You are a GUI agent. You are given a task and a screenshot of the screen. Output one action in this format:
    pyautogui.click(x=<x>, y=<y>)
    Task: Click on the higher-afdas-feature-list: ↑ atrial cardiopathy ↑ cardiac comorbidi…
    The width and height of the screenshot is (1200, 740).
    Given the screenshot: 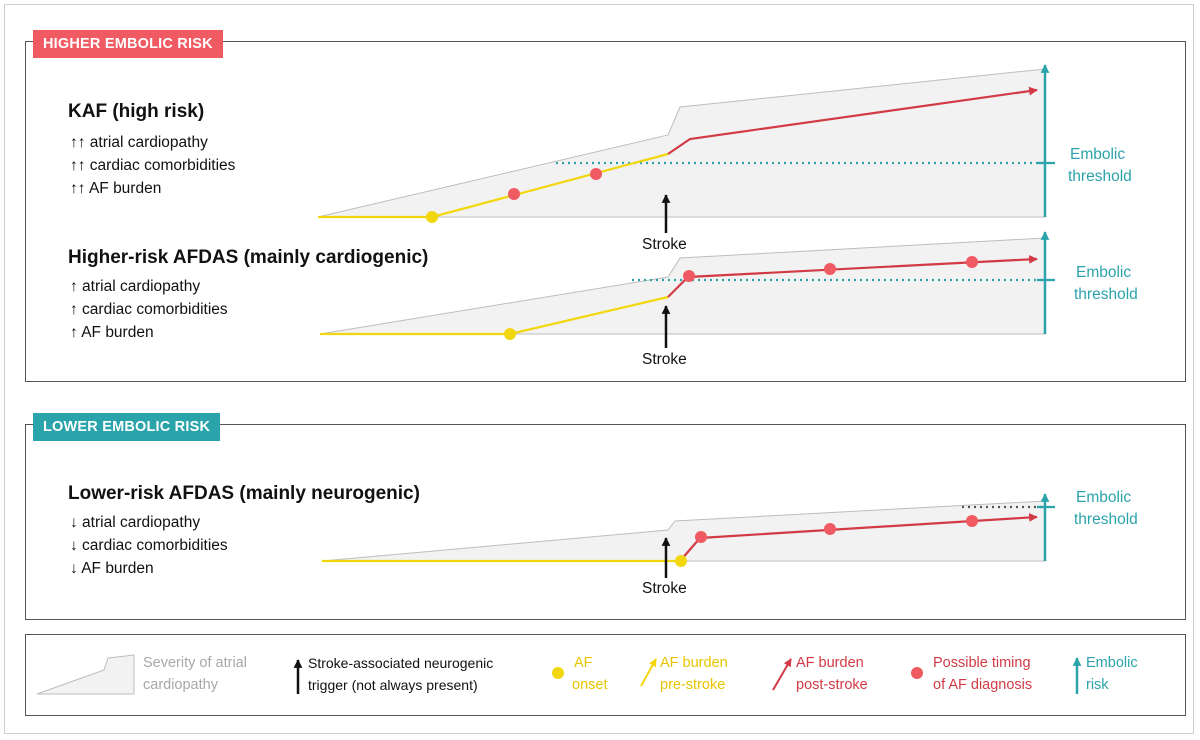 What is the action you would take?
    pyautogui.click(x=149, y=309)
    